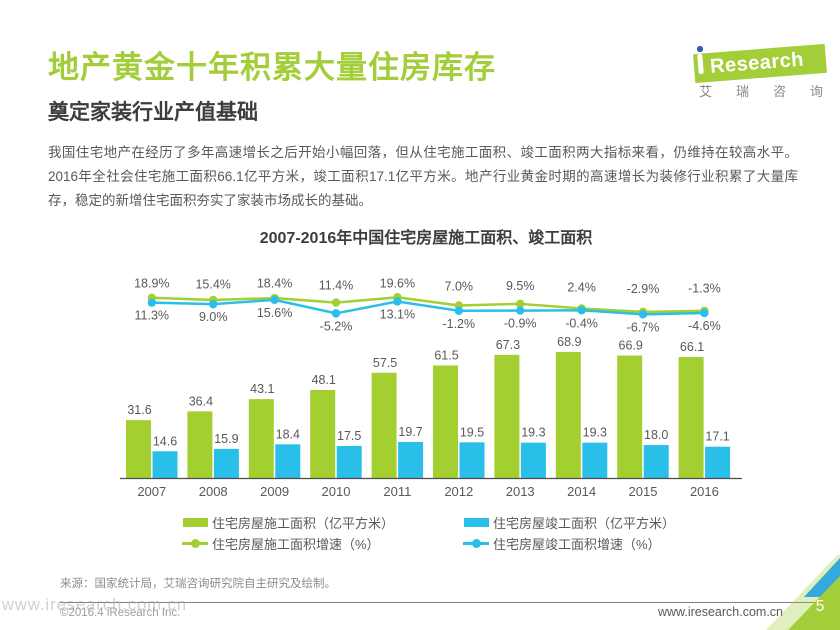 The height and width of the screenshot is (630, 840). What do you see at coordinates (630, 416) in the screenshot?
I see `construction-bar-2015` at bounding box center [630, 416].